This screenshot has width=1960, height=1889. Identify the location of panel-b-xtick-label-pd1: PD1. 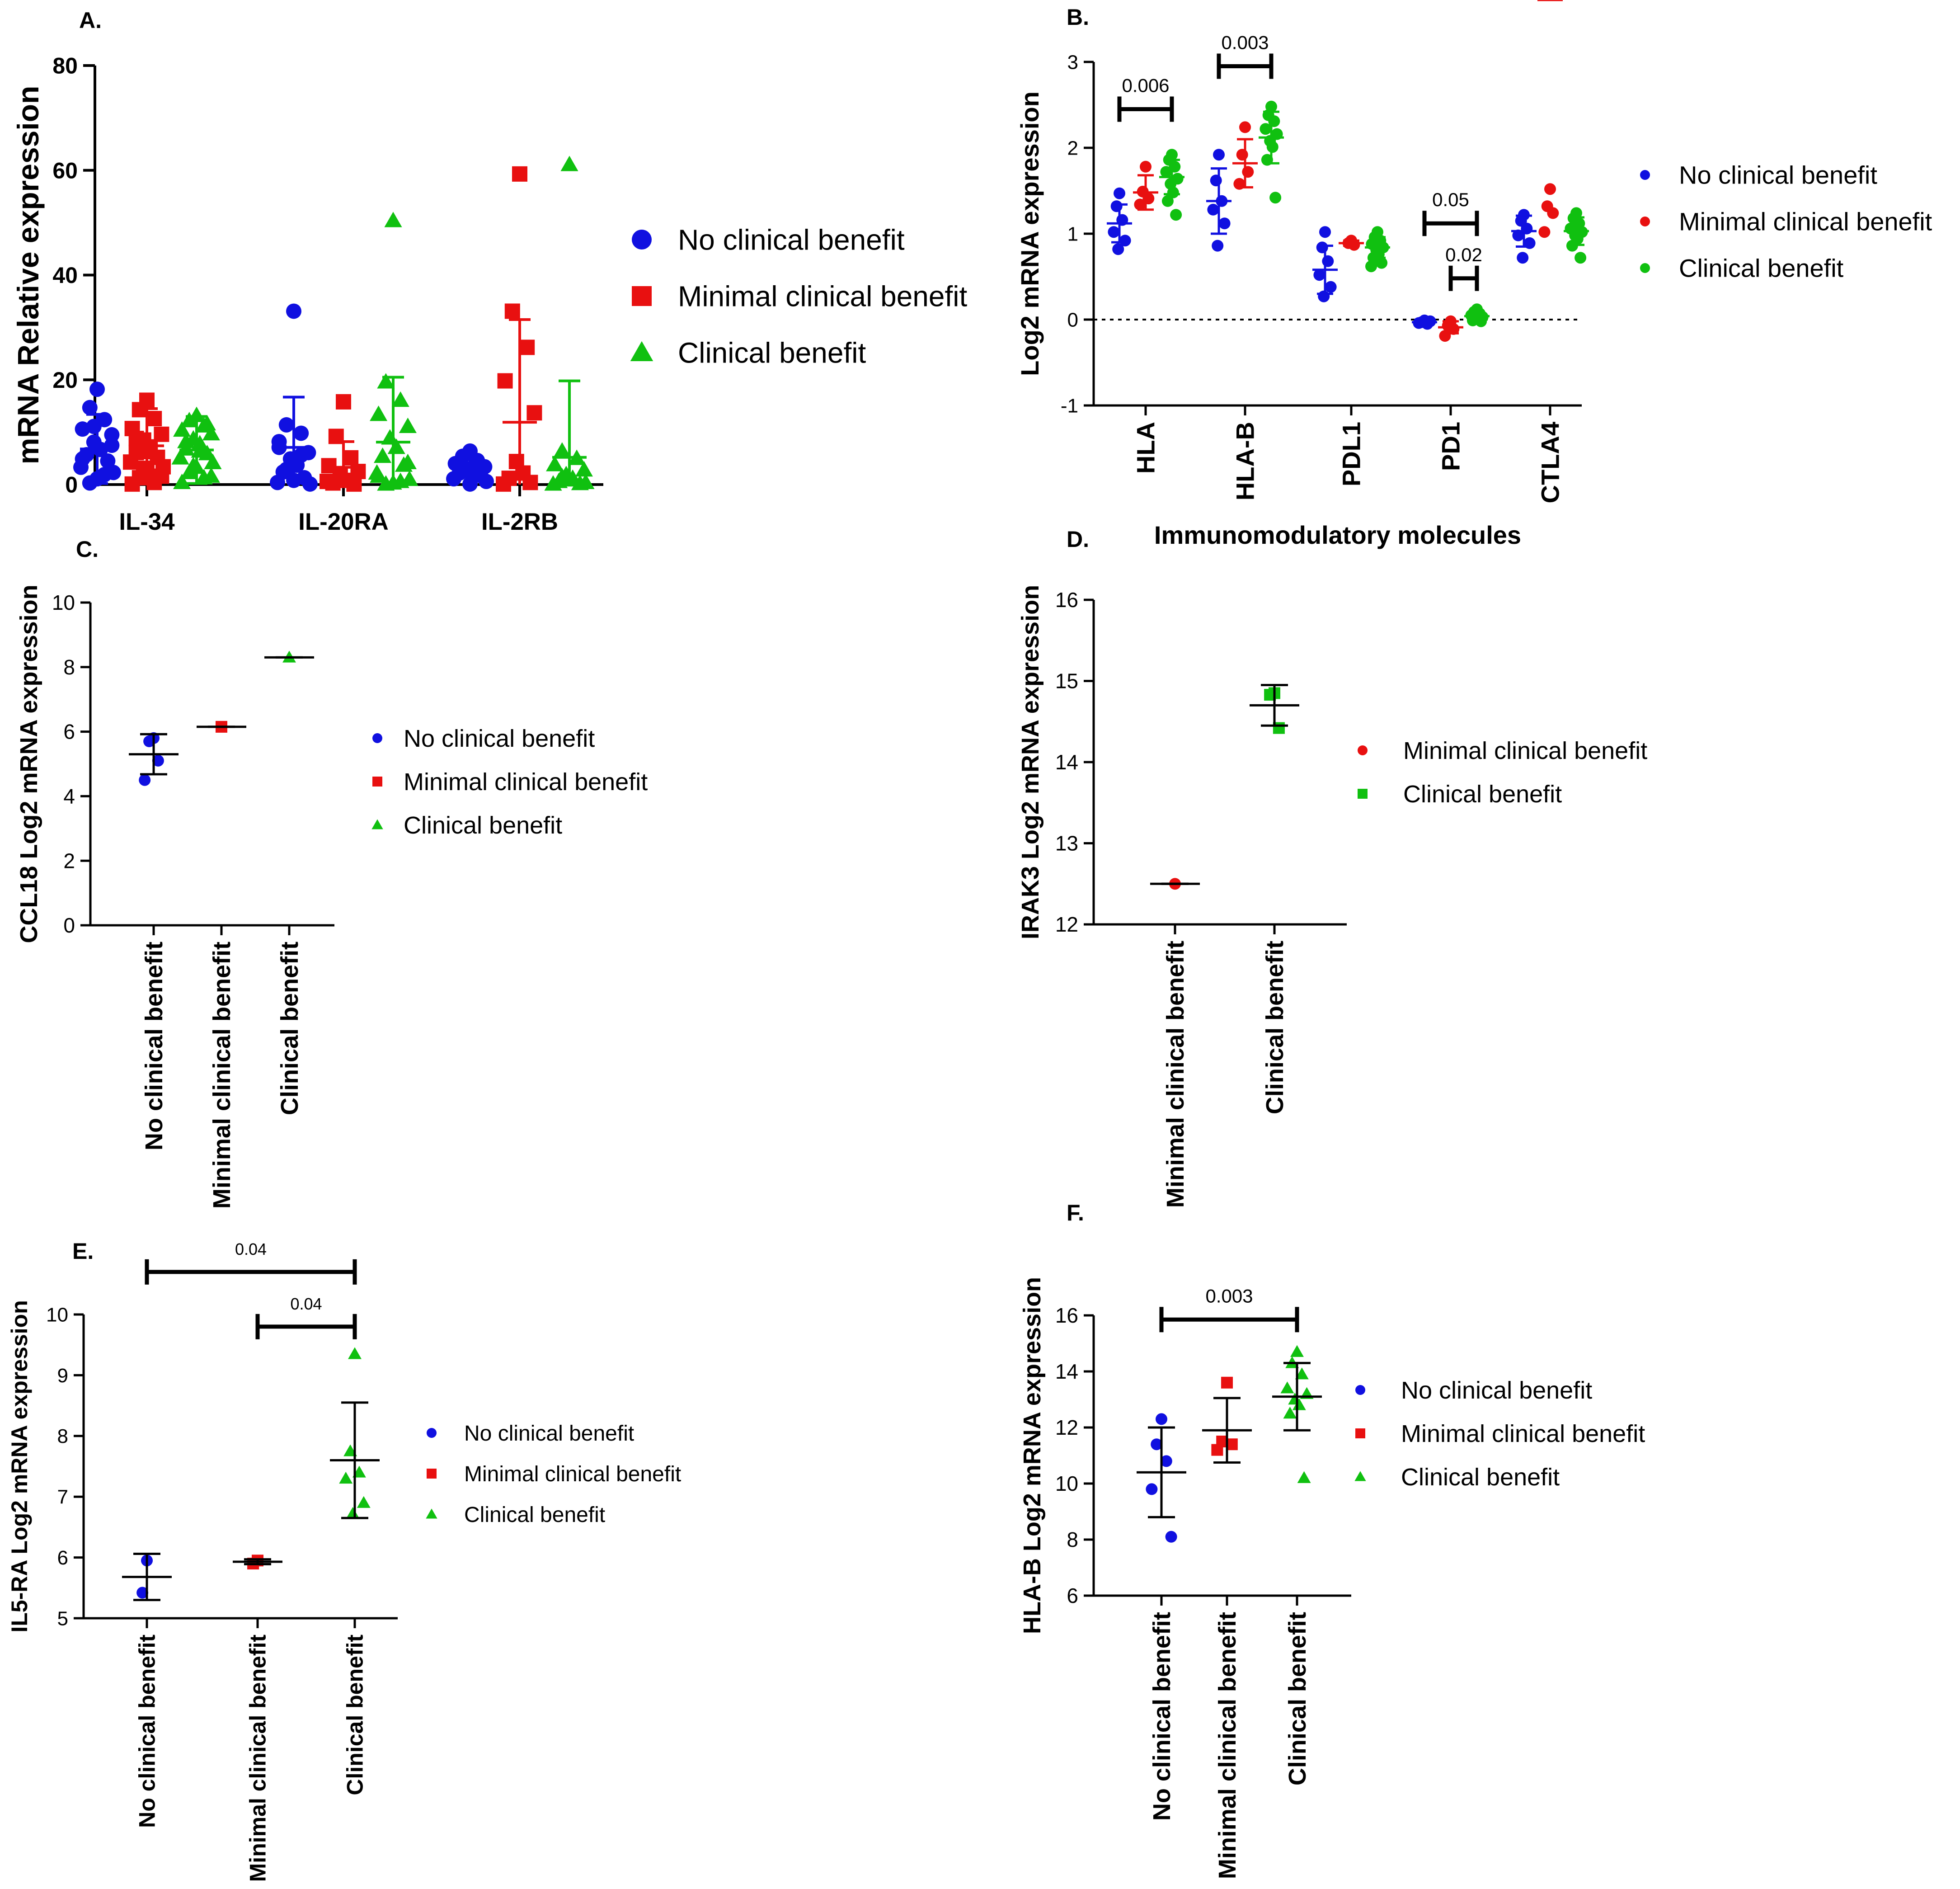
(1451, 446).